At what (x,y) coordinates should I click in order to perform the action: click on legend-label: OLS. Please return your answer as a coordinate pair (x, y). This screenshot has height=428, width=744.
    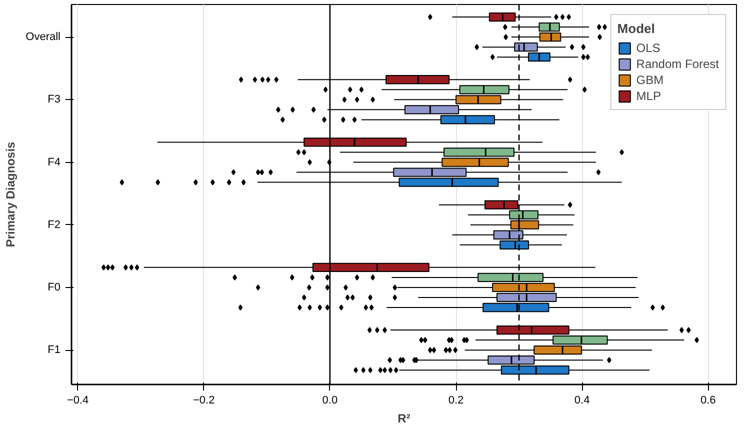
    Looking at the image, I should click on (648, 48).